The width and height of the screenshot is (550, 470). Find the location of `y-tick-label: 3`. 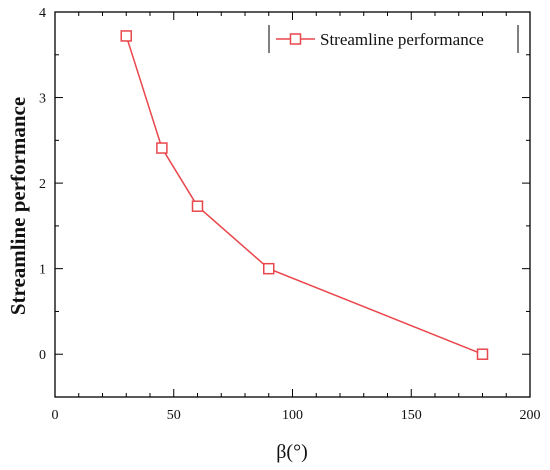

y-tick-label: 3 is located at coordinates (42, 99).